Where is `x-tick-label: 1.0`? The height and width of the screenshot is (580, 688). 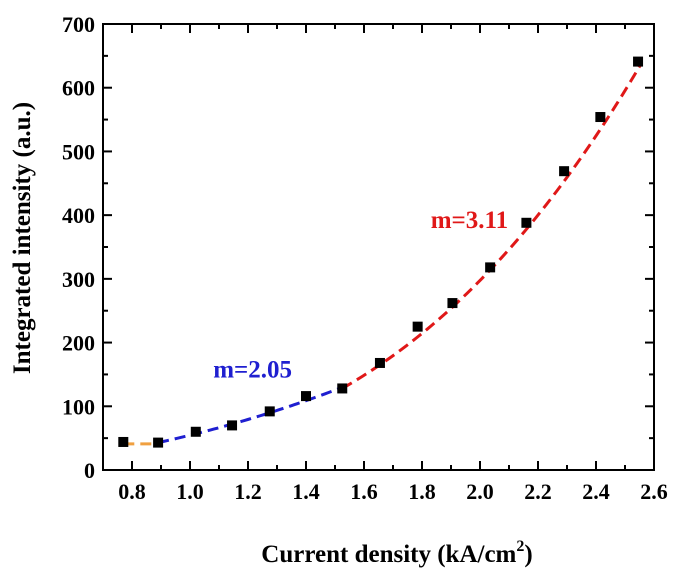 x-tick-label: 1.0 is located at coordinates (190, 491).